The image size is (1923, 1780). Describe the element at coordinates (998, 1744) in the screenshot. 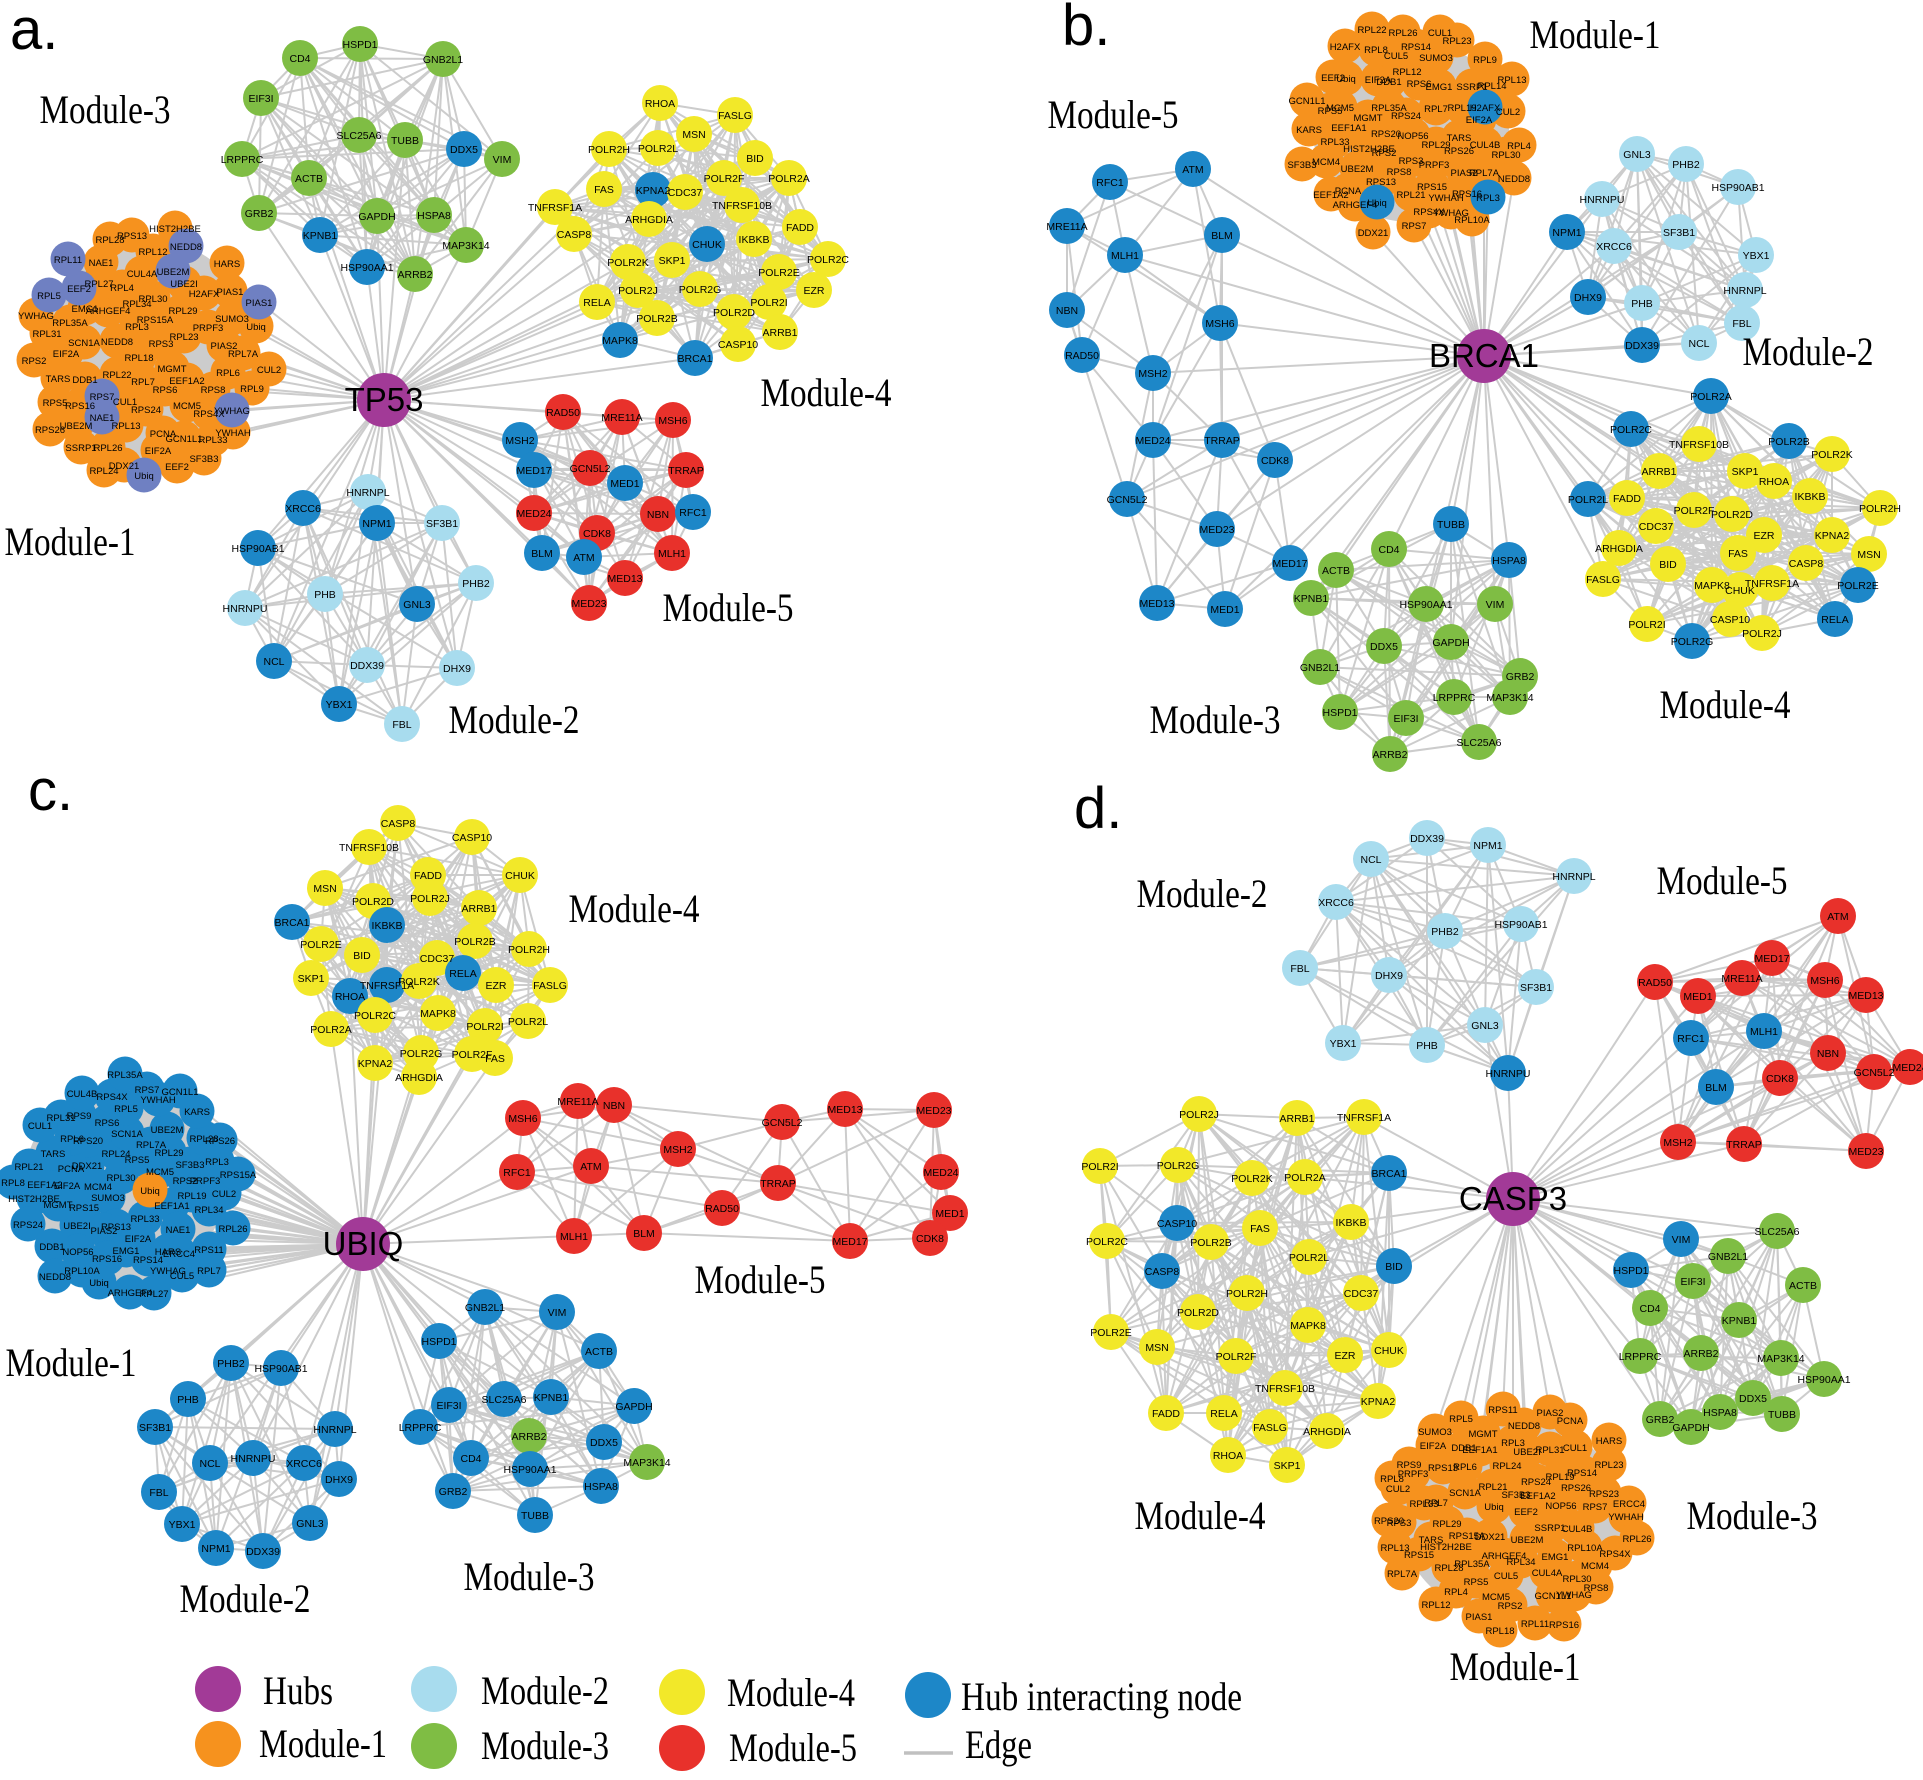

I see `svg-text: Edge` at that location.